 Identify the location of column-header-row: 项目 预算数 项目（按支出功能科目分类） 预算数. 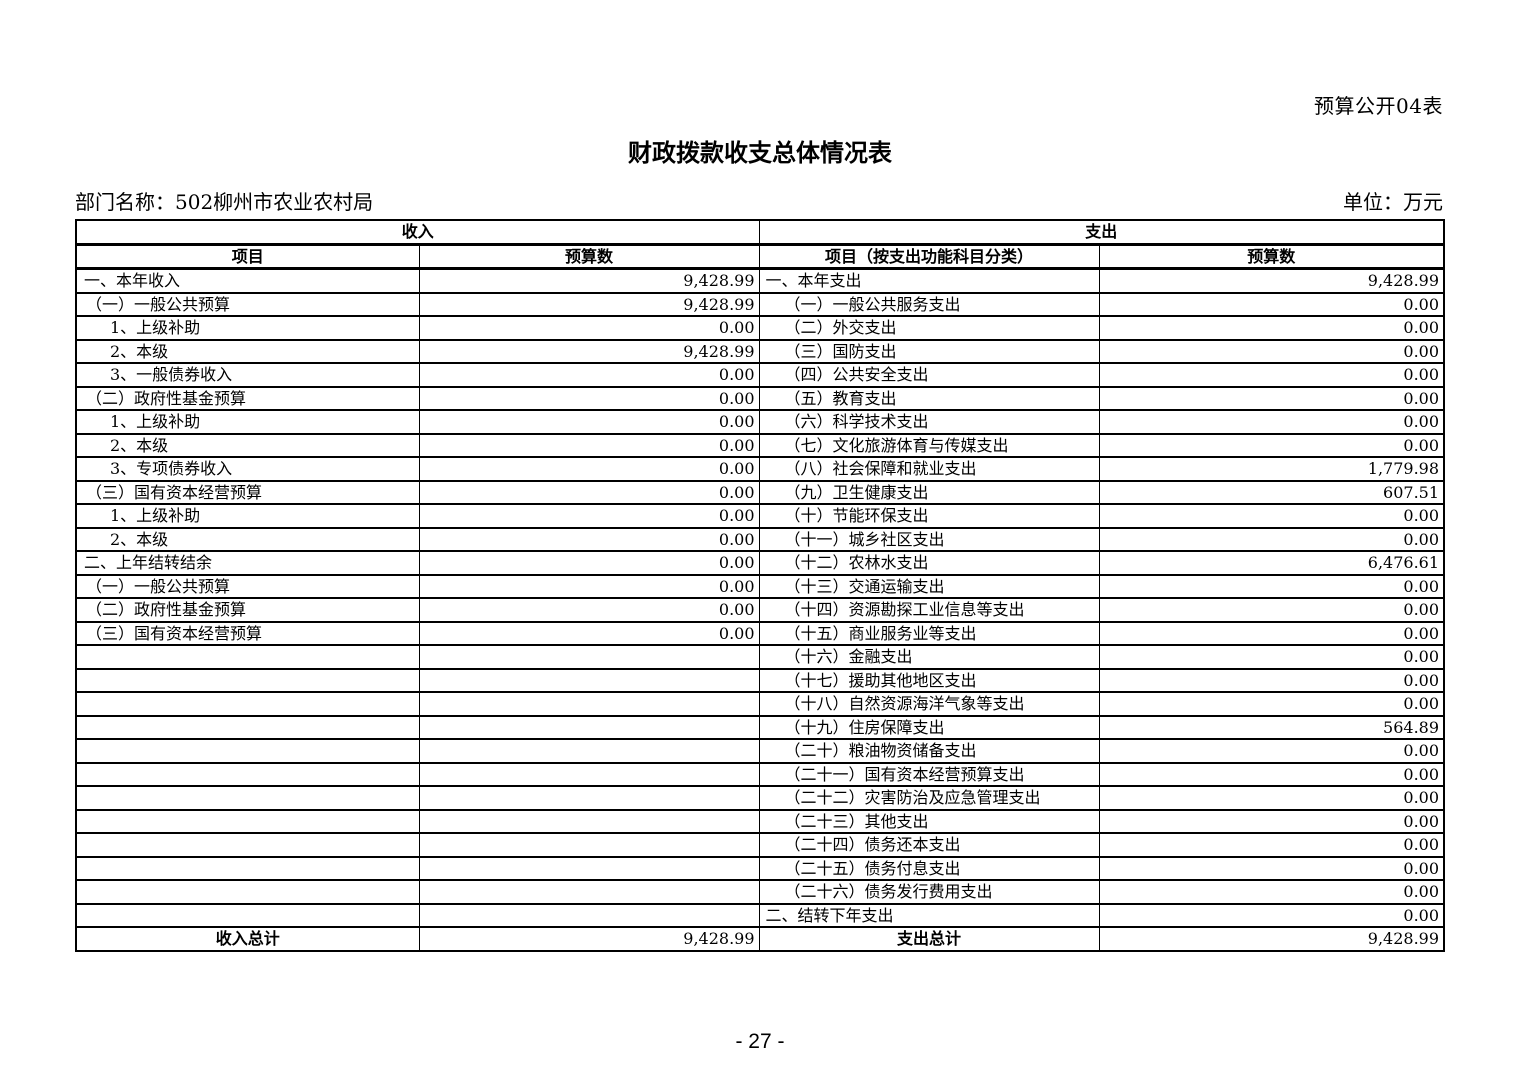
(760, 256).